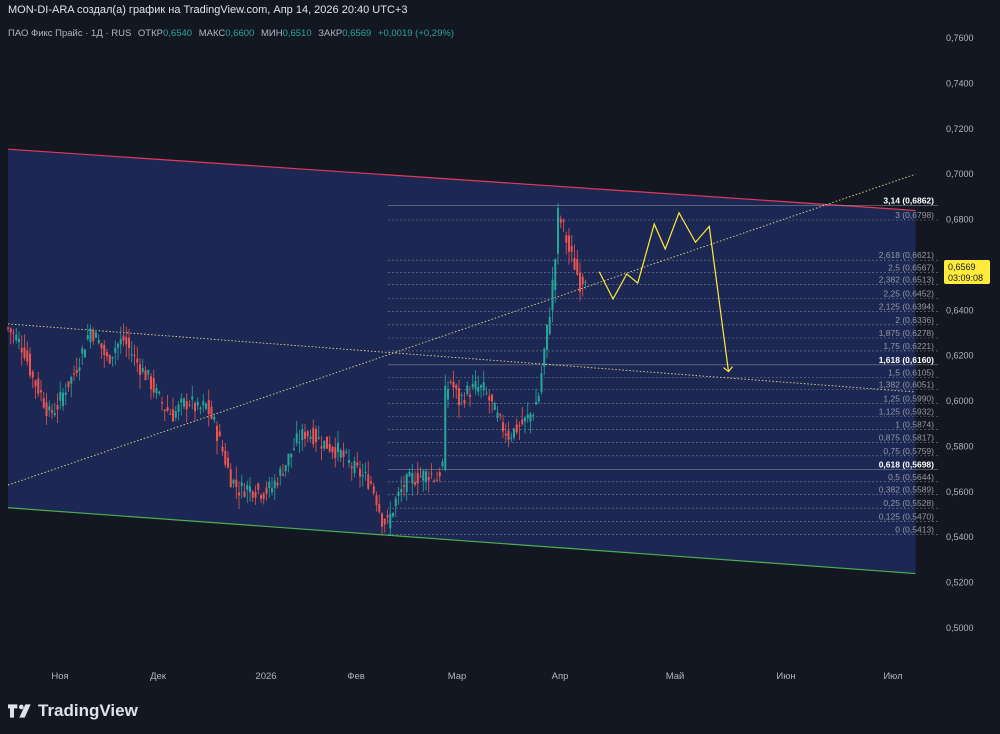  What do you see at coordinates (960, 628) in the screenshot?
I see `price-tick-label: 0,5000` at bounding box center [960, 628].